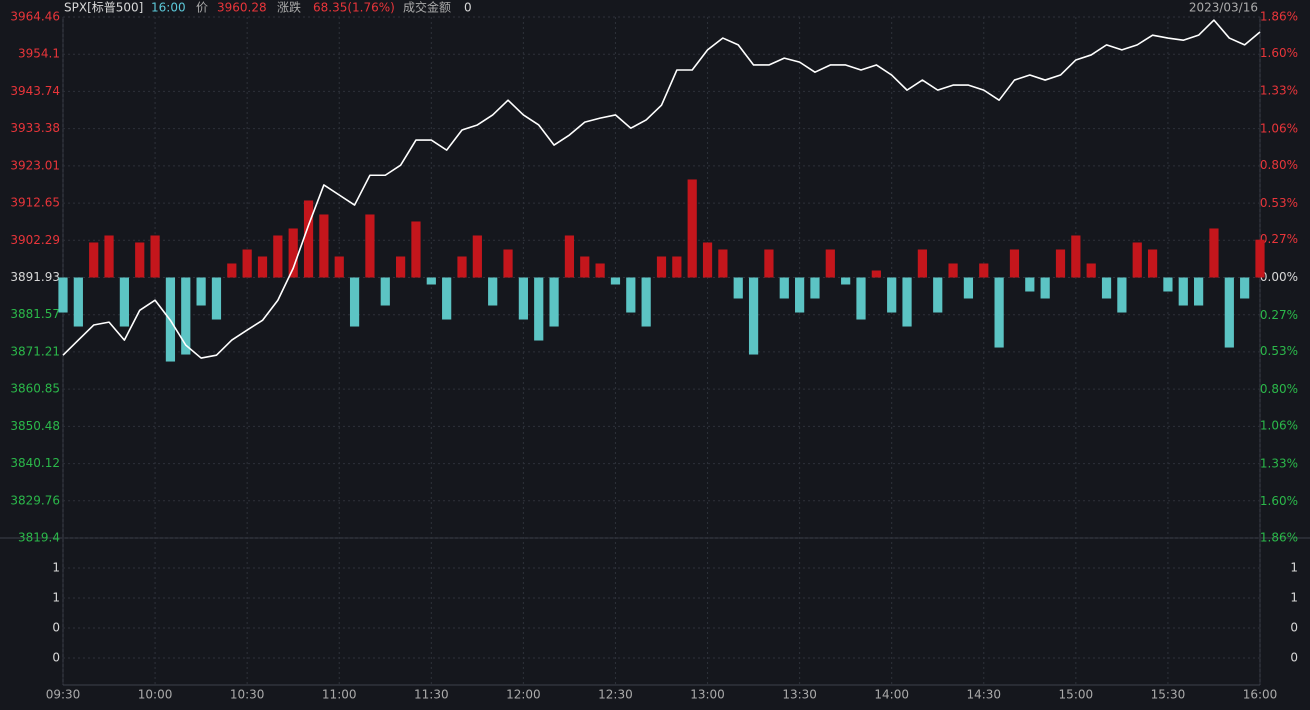  What do you see at coordinates (523, 695) in the screenshot?
I see `x-tick-label: 12:00` at bounding box center [523, 695].